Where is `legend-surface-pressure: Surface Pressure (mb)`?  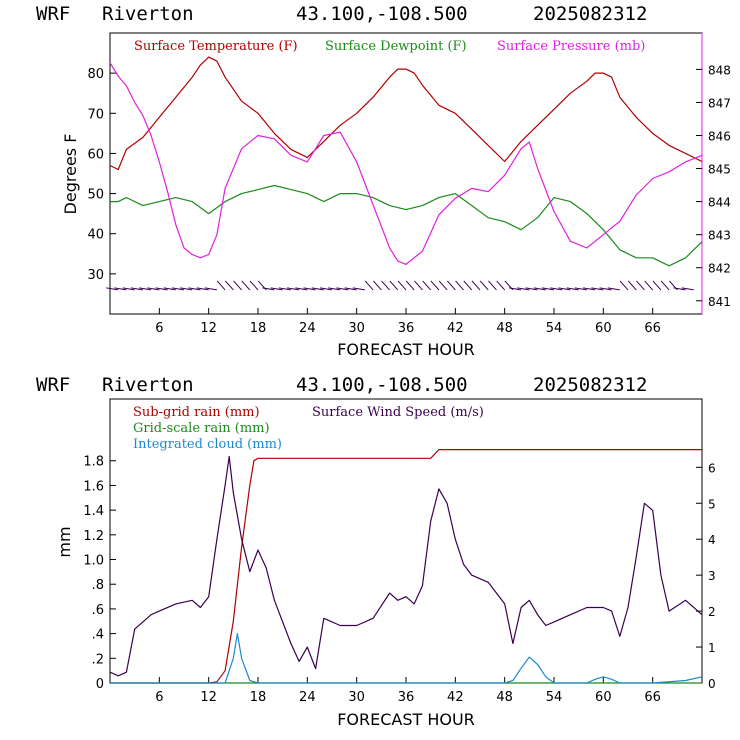 legend-surface-pressure: Surface Pressure (mb) is located at coordinates (571, 46).